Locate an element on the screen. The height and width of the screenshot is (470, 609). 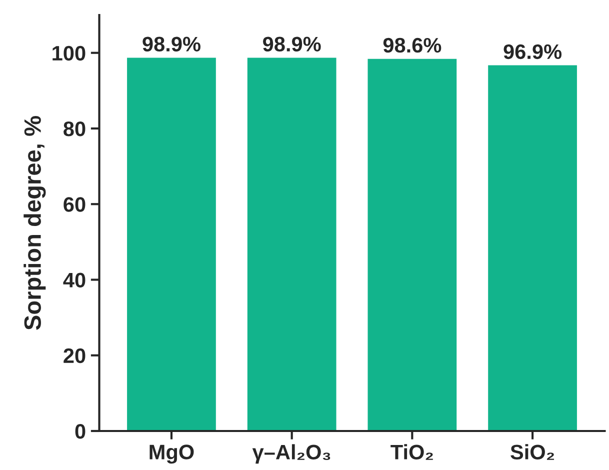
data-label: 96.9% is located at coordinates (533, 52).